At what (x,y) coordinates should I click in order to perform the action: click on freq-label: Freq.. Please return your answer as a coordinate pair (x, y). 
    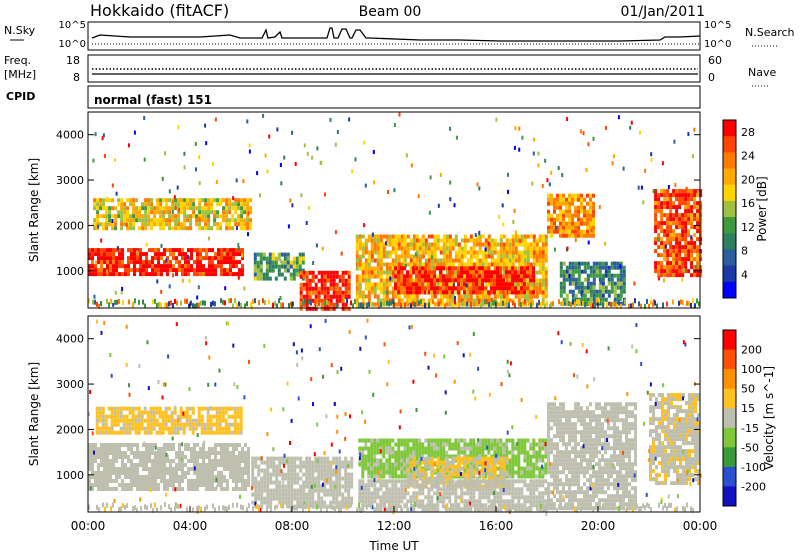
    Looking at the image, I should click on (17, 60).